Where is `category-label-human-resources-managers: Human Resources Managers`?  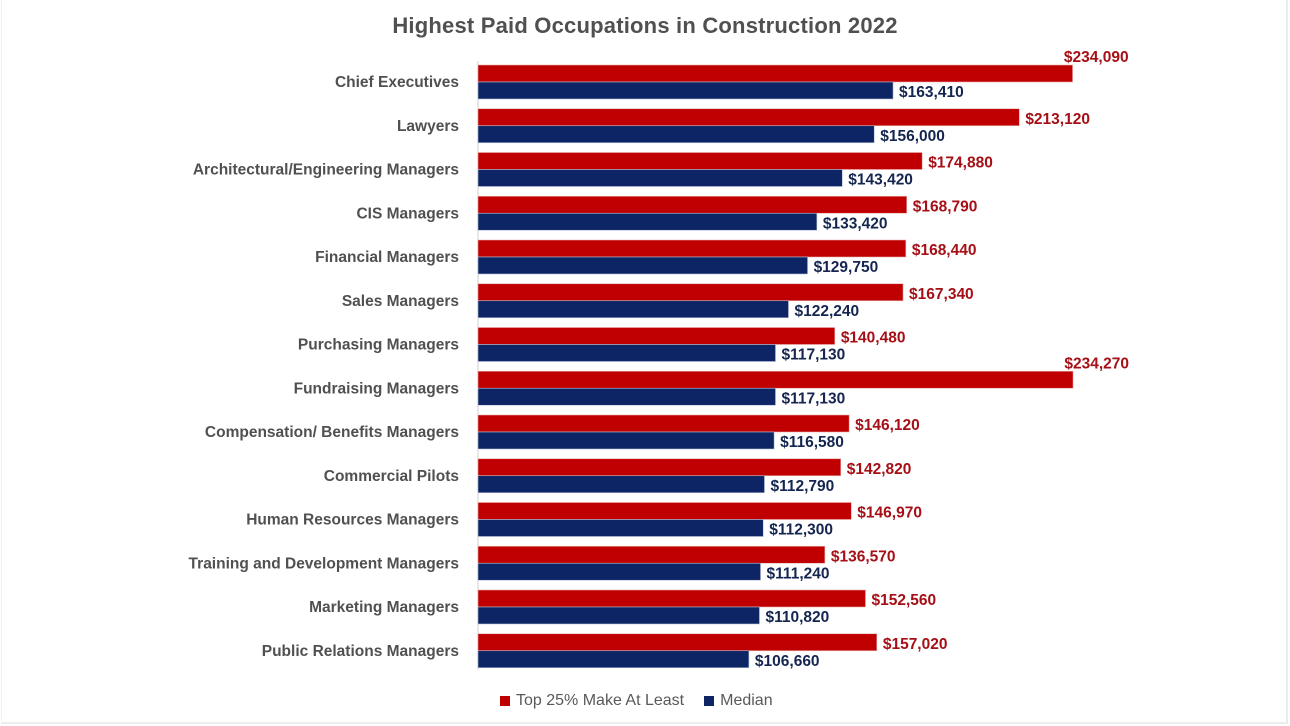 category-label-human-resources-managers: Human Resources Managers is located at coordinates (352, 520).